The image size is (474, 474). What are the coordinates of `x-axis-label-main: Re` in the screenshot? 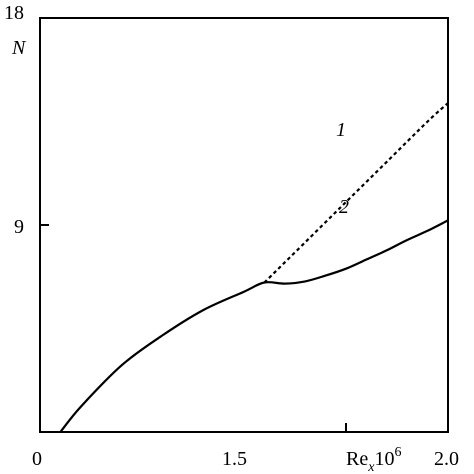 It's located at (357, 459).